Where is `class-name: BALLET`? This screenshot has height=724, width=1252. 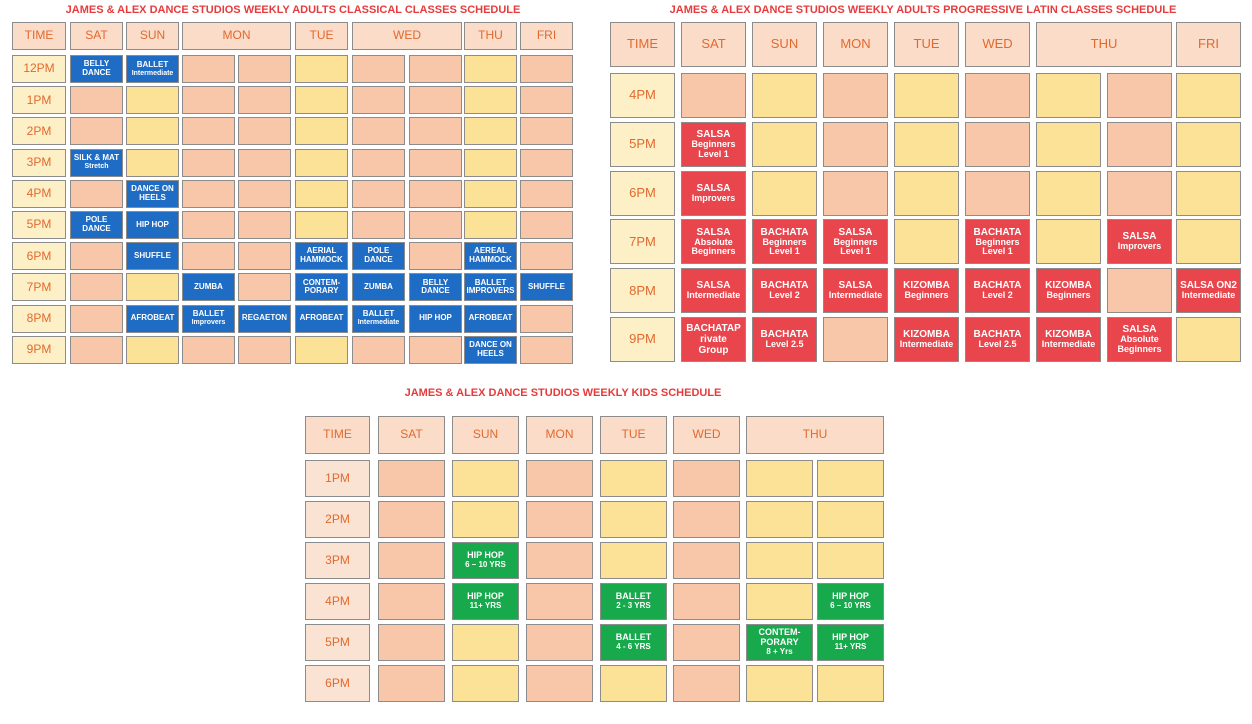
class-name: BALLET is located at coordinates (152, 64).